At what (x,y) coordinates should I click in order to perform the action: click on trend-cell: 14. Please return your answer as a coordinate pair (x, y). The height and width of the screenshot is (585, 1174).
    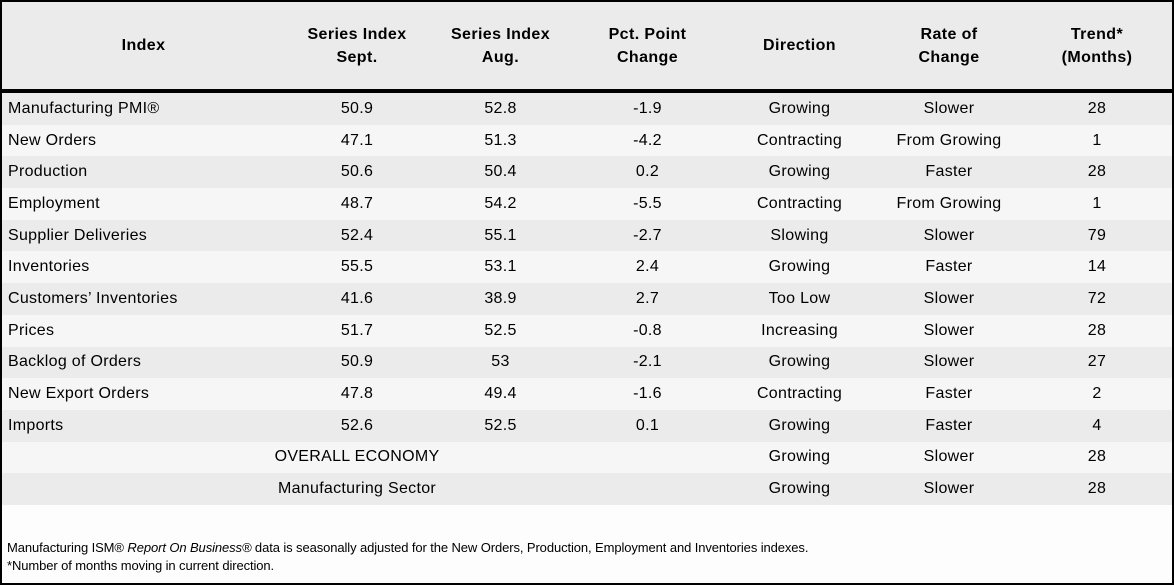
    Looking at the image, I should click on (1097, 267).